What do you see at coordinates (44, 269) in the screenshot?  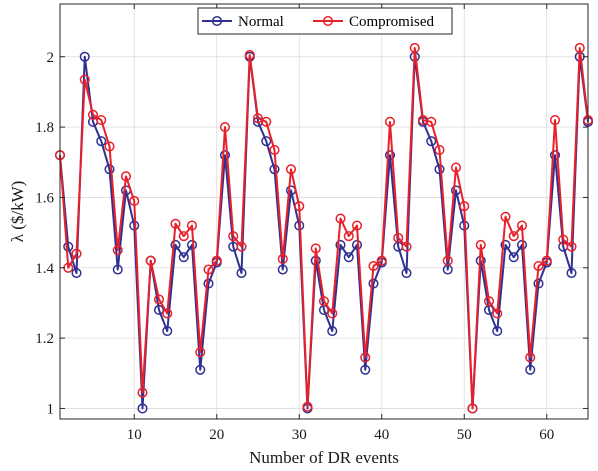 I see `y-tick-label: 1.4` at bounding box center [44, 269].